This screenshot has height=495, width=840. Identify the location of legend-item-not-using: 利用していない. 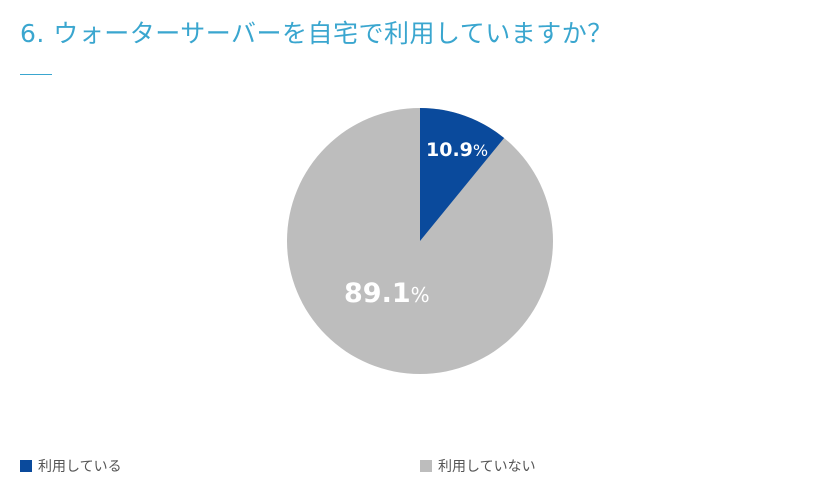
(478, 466).